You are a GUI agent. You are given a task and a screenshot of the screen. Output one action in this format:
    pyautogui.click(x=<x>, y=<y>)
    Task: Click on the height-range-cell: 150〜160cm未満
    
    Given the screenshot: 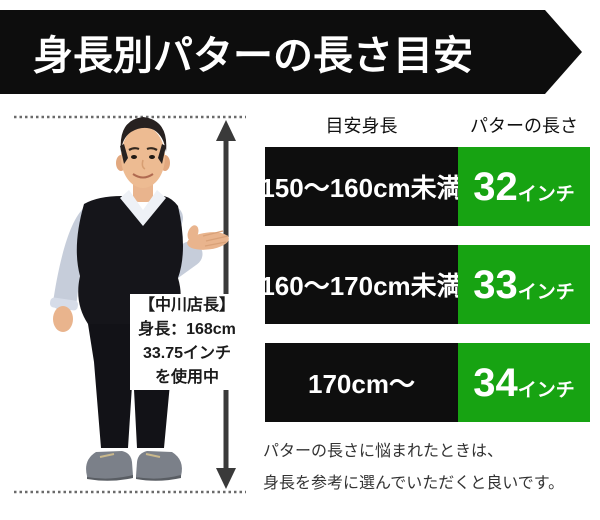 What is the action you would take?
    pyautogui.click(x=361, y=186)
    